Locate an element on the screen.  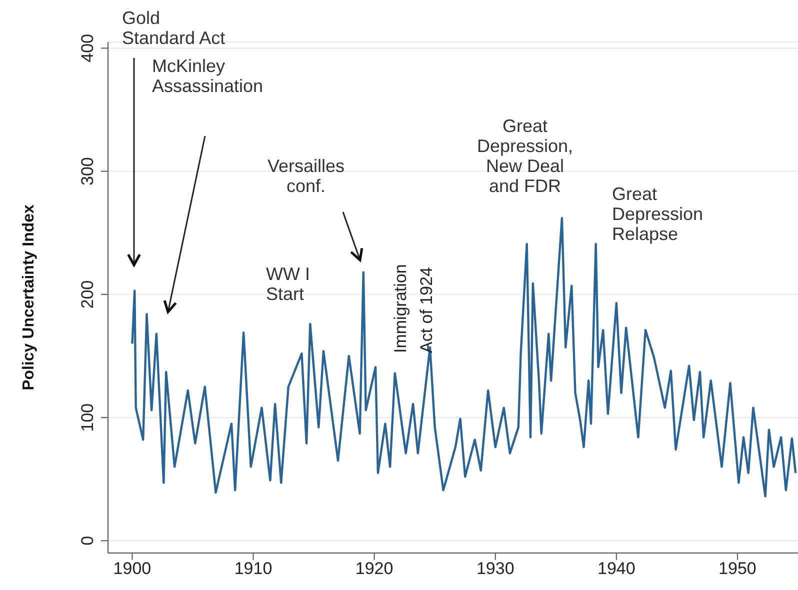
y-tick-label: 0 is located at coordinates (87, 541).